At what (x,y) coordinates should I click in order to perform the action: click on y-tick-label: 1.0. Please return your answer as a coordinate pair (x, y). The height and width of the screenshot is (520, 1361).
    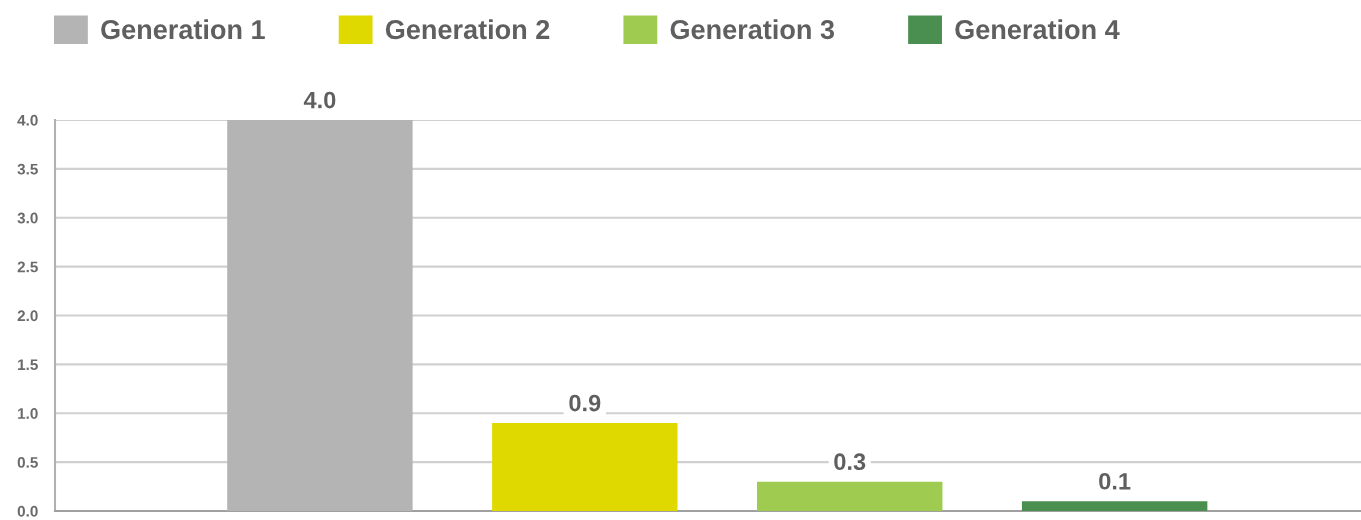
    Looking at the image, I should click on (28, 413).